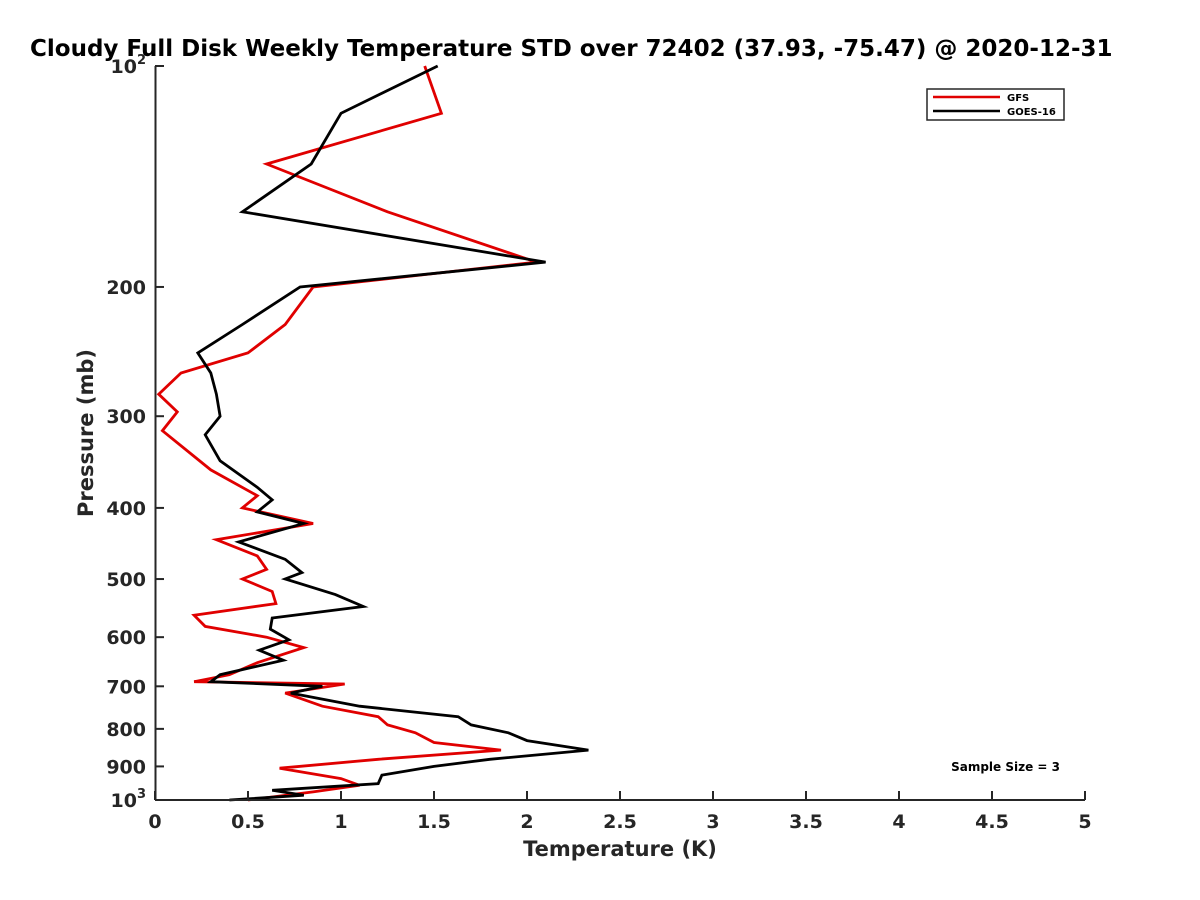  I want to click on x-tick-label: 4, so click(898, 822).